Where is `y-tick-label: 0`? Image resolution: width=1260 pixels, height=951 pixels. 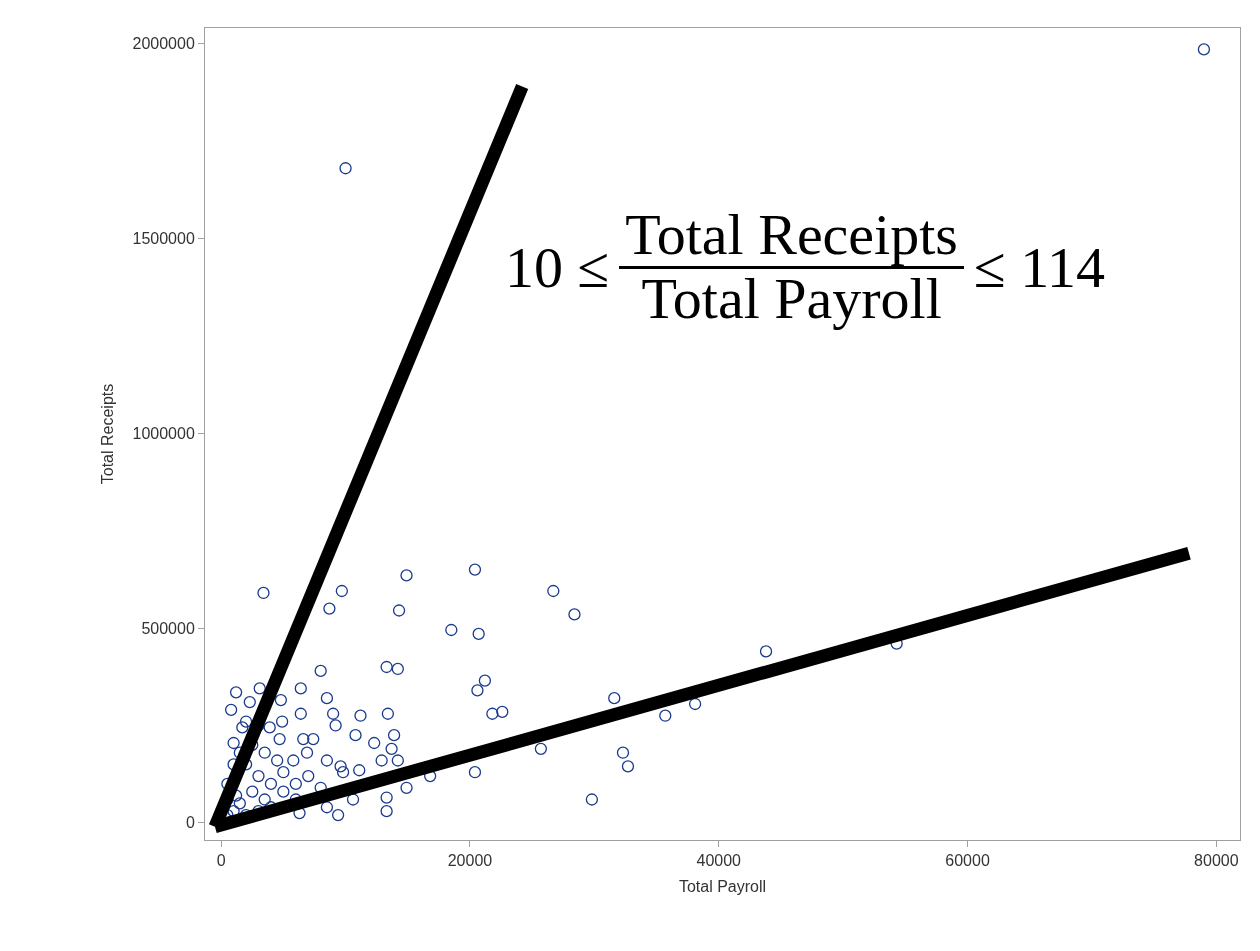
y-tick-label: 0 is located at coordinates (190, 823).